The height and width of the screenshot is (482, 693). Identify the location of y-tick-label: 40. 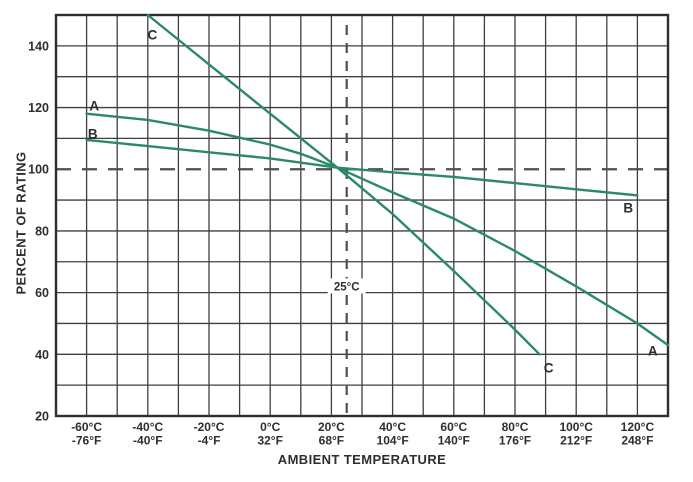
(42, 355).